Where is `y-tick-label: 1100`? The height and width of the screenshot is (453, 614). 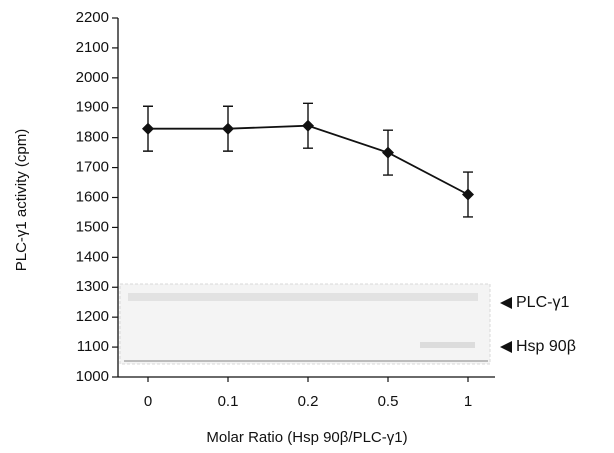
y-tick-label: 1100 is located at coordinates (93, 346).